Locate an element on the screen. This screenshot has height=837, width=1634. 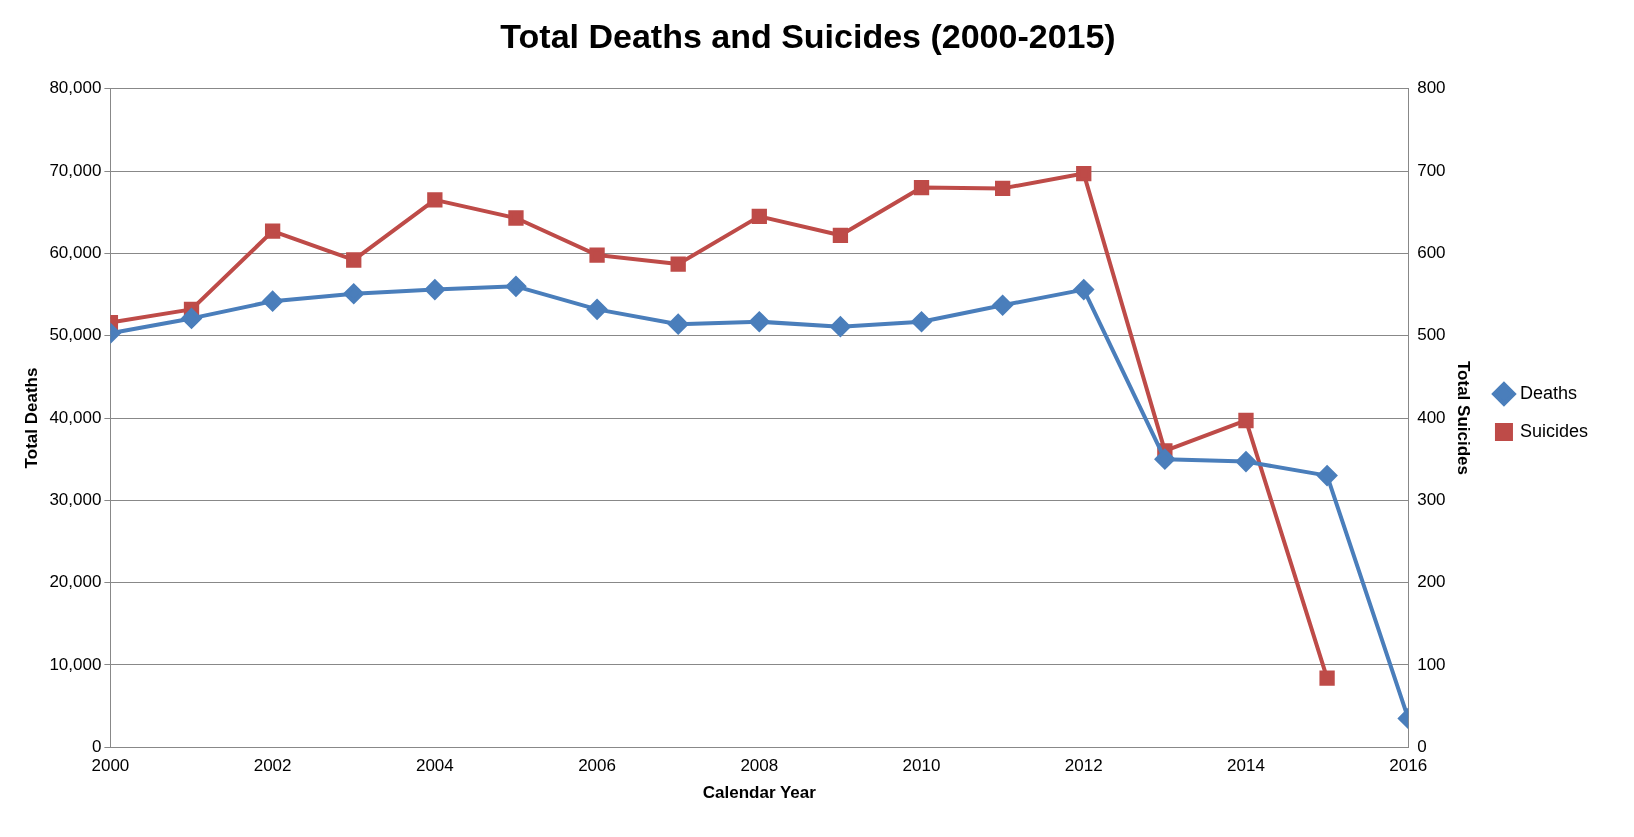
x-tick-label: 2016 is located at coordinates (1408, 766).